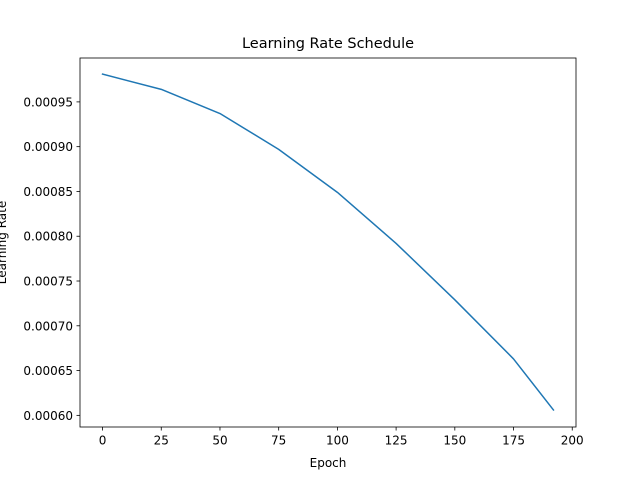 This screenshot has height=480, width=640. I want to click on x-axis-label: Epoch, so click(328, 463).